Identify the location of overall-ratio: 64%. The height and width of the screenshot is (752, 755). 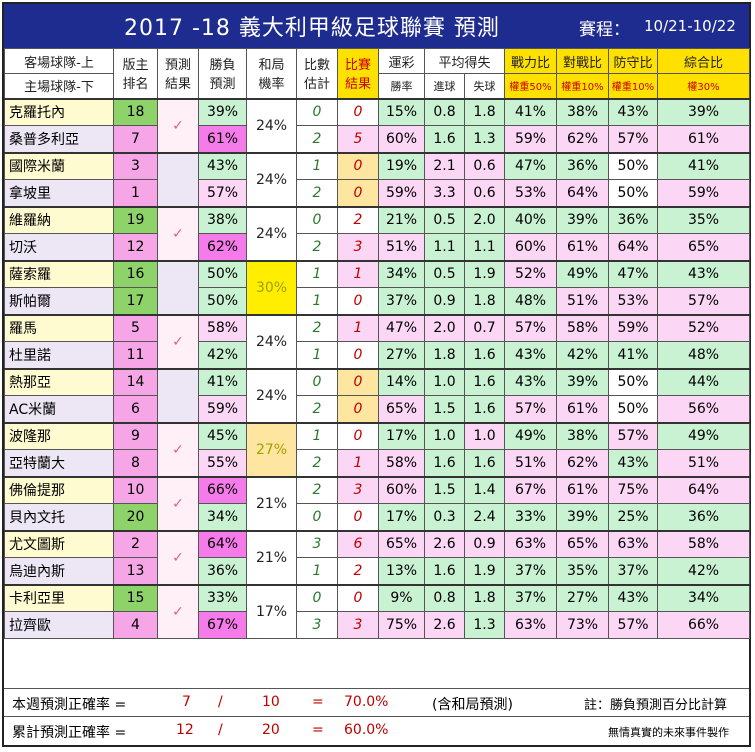
(704, 489).